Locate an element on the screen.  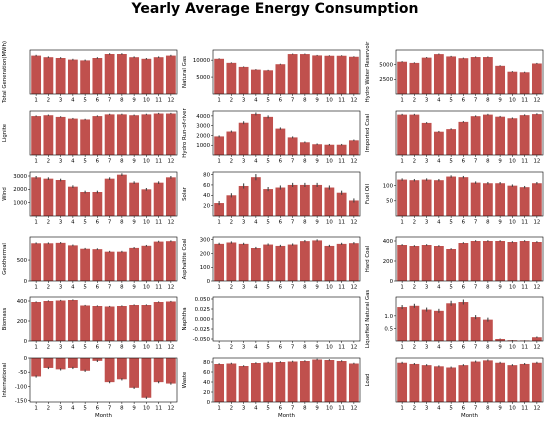
y-tick-label: 400 is located at coordinates (22, 302).